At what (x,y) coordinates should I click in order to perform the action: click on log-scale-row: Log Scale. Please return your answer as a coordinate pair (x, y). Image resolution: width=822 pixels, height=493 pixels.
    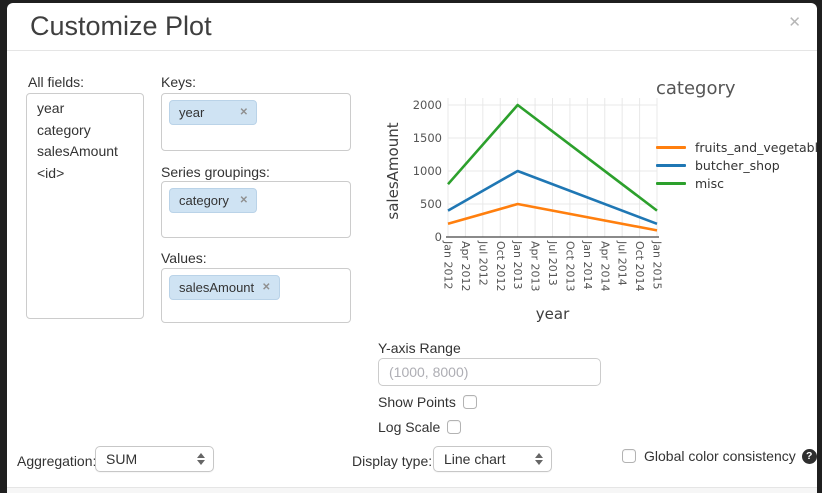
    Looking at the image, I should click on (420, 427).